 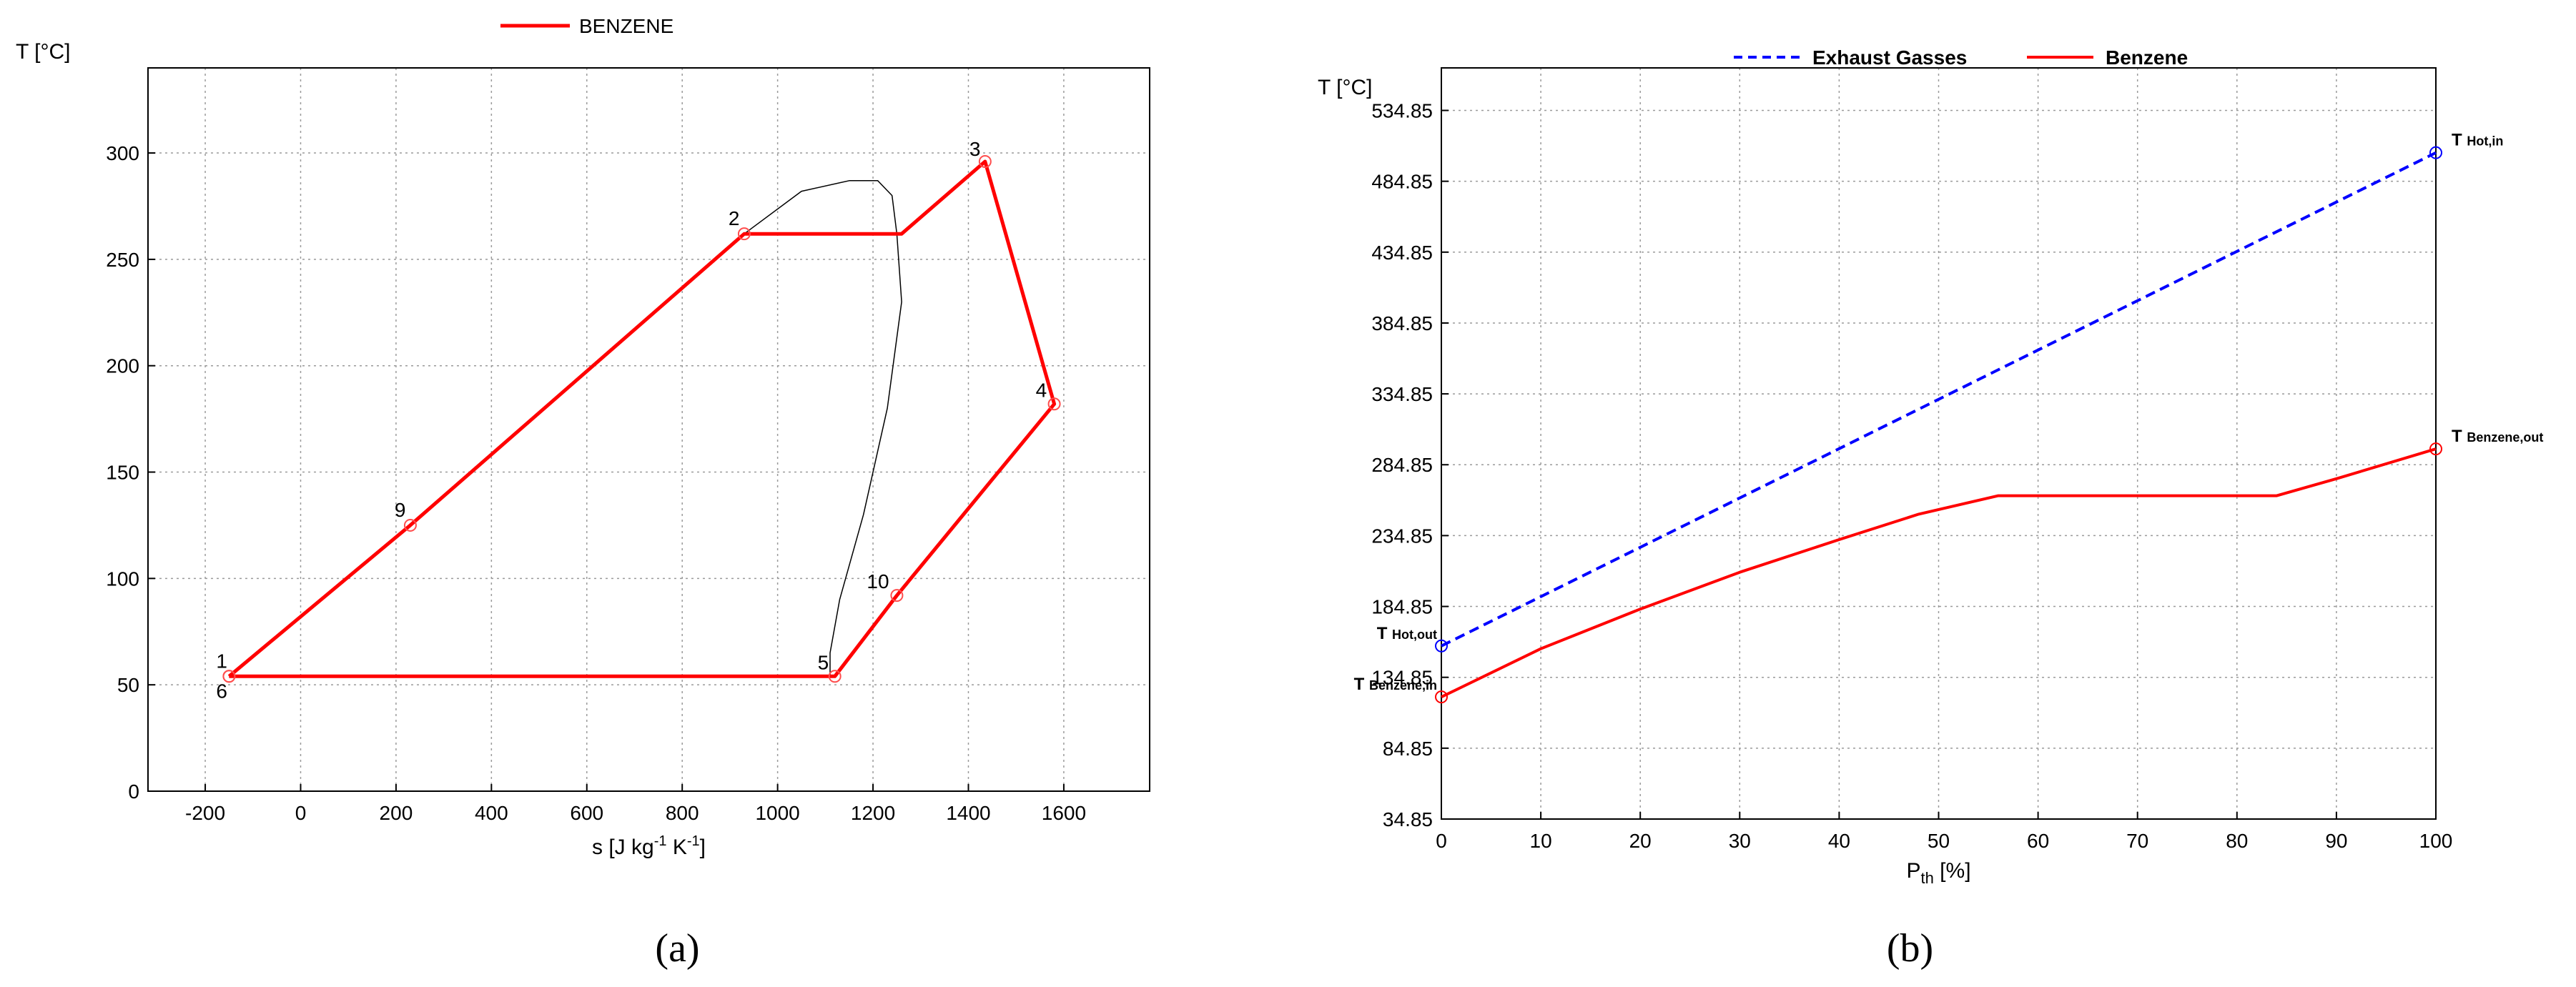 What do you see at coordinates (1939, 572) in the screenshot?
I see `panel-b-series-benzene` at bounding box center [1939, 572].